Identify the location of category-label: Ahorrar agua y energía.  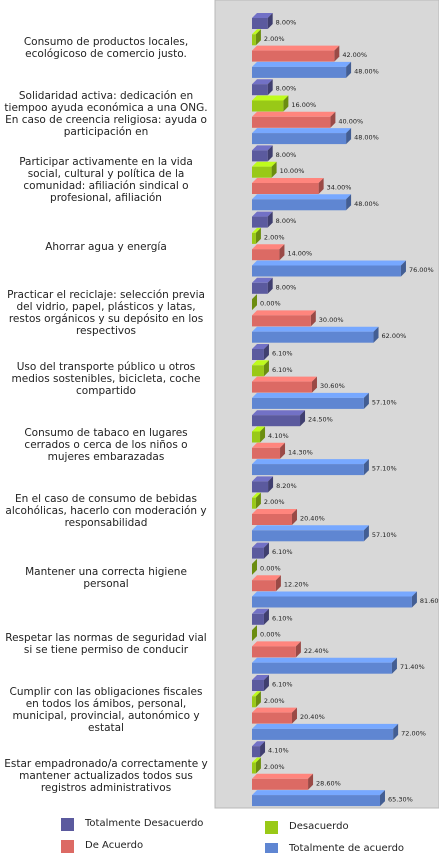
(106, 246).